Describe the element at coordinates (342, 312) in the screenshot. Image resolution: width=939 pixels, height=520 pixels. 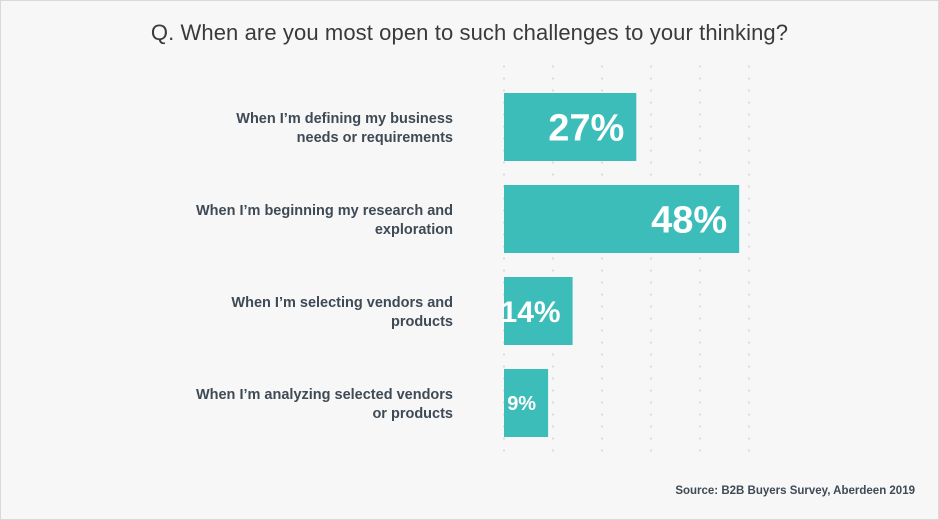
I see `category-label: When I’m selecting vendors and products` at that location.